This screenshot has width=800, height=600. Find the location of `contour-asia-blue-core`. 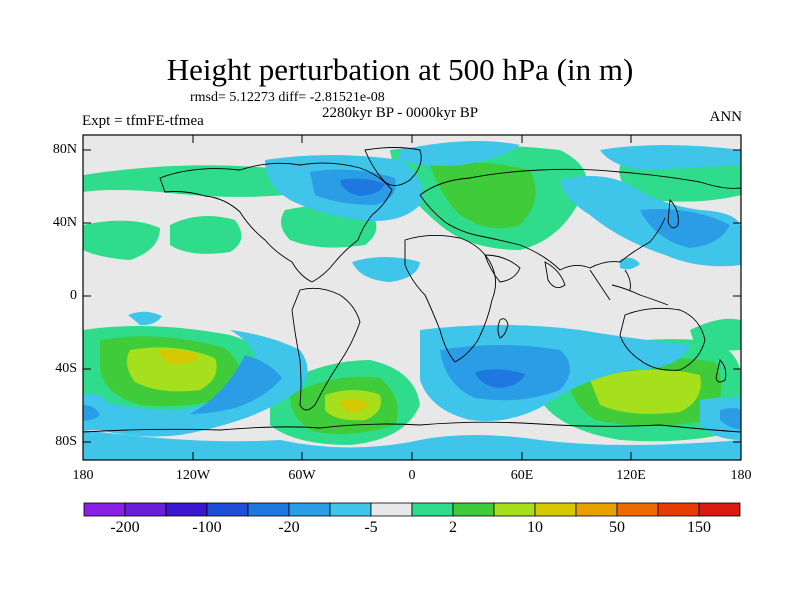

contour-asia-blue-core is located at coordinates (685, 228).